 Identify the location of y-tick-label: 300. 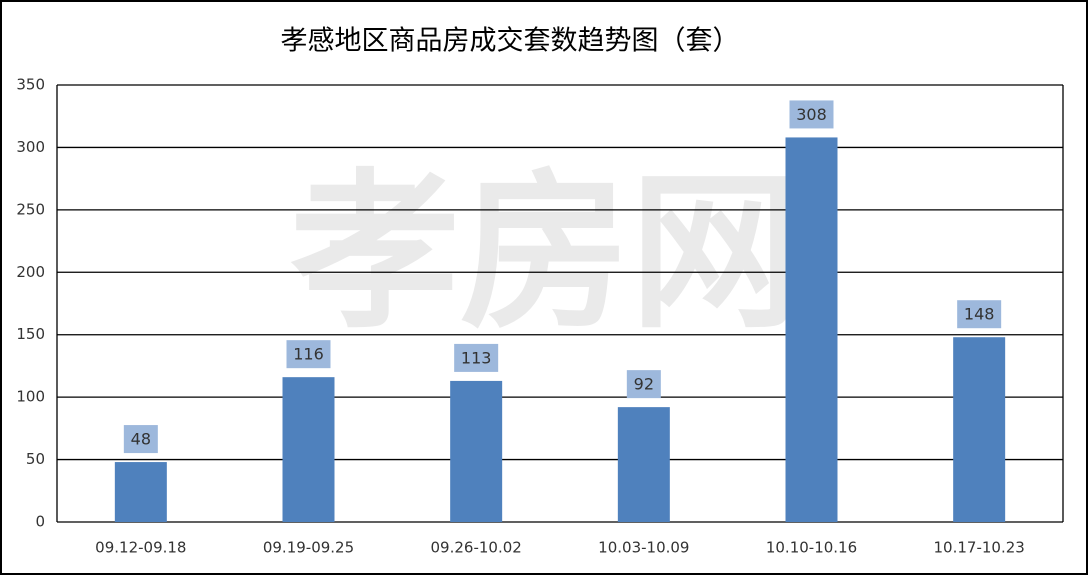
(30, 147).